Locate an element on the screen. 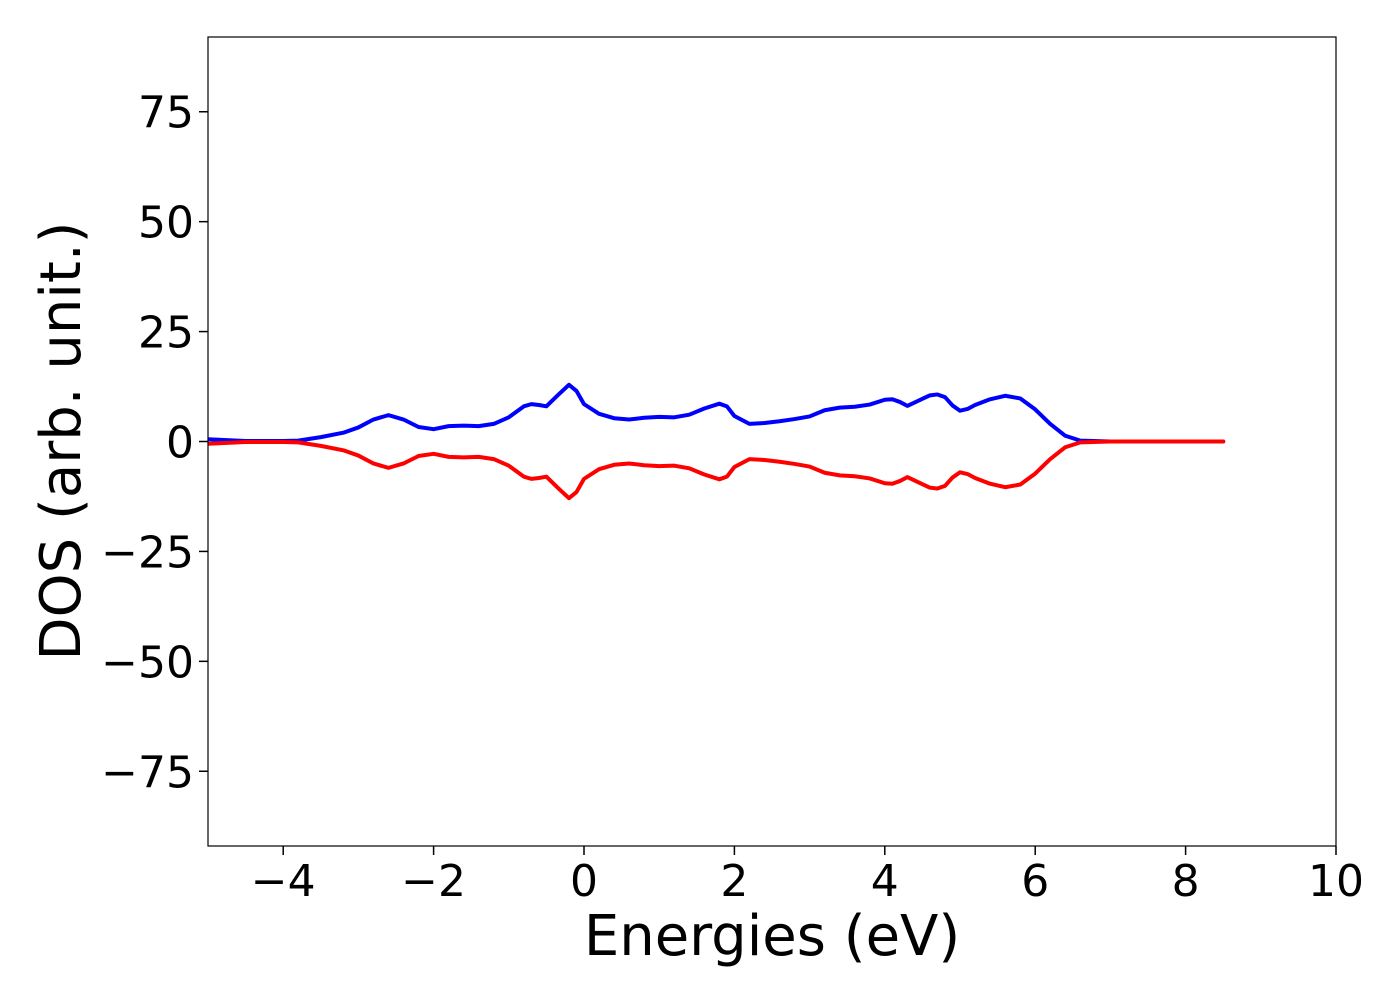 The height and width of the screenshot is (1000, 1400). y-tick-label: 75 is located at coordinates (166, 113).